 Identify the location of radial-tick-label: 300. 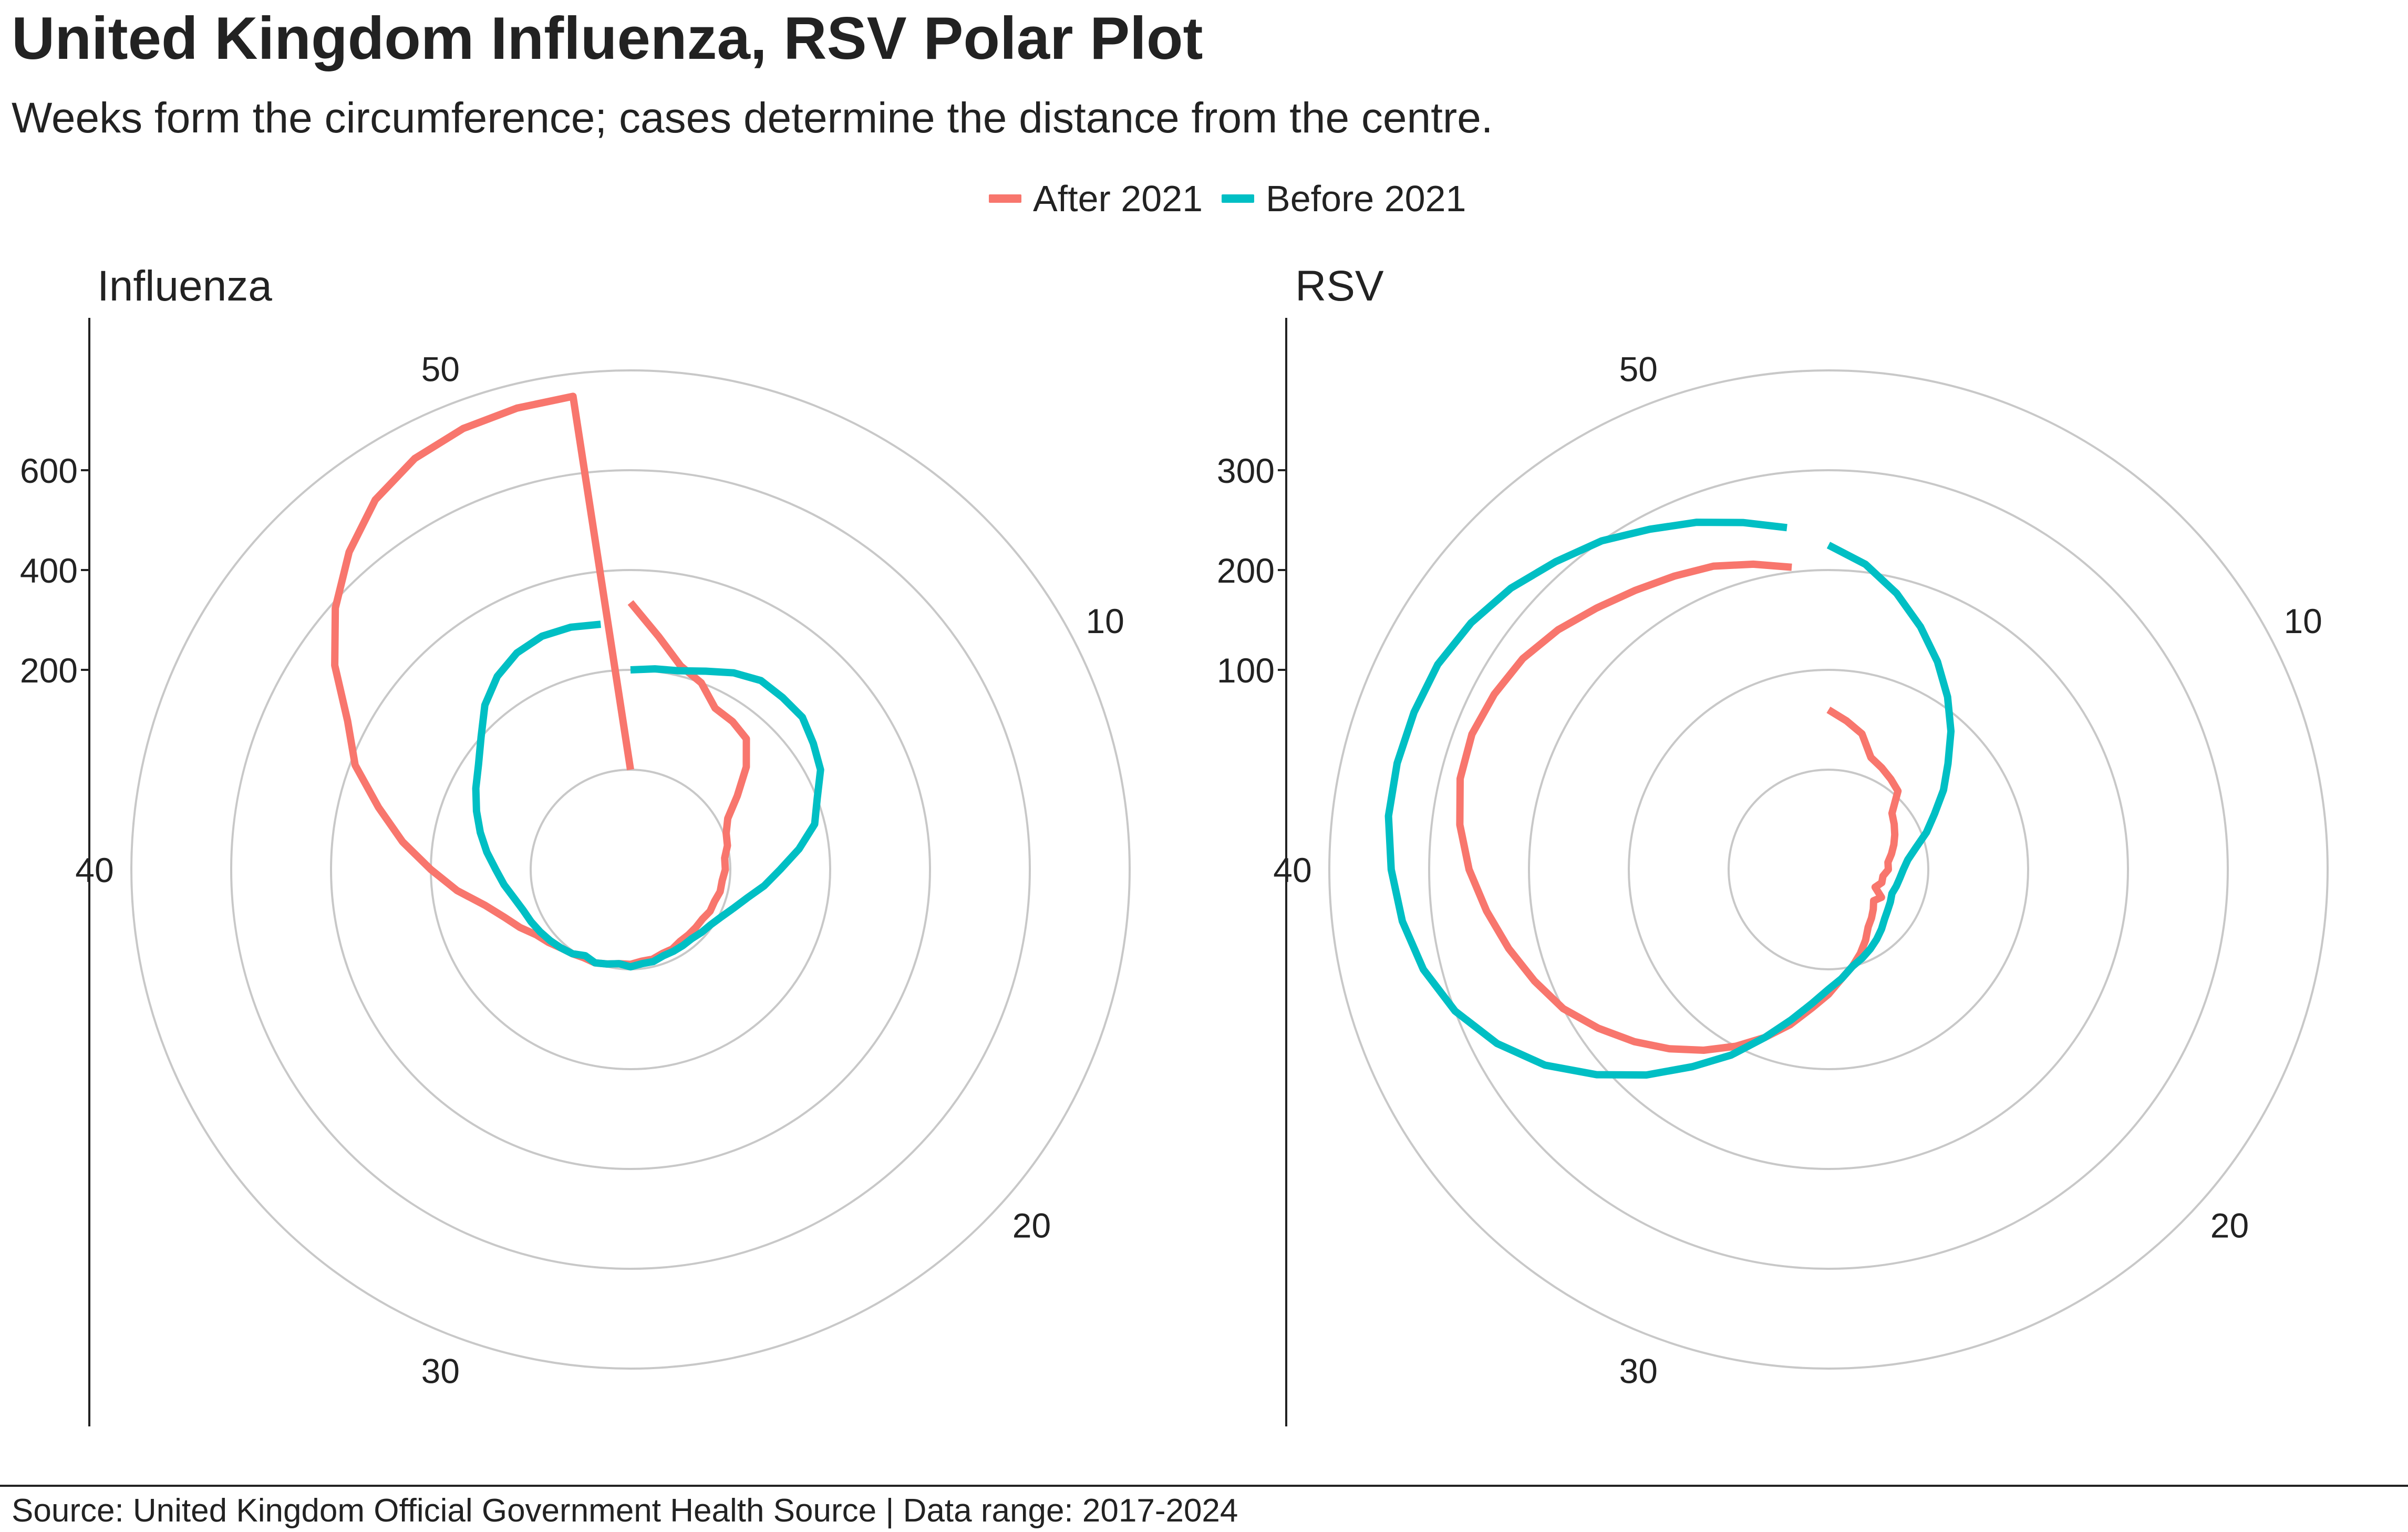
(1246, 470).